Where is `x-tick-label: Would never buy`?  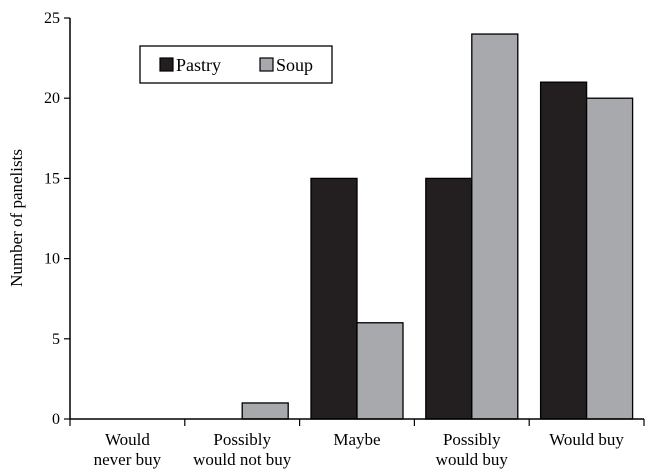 x-tick-label: Would never buy is located at coordinates (128, 449).